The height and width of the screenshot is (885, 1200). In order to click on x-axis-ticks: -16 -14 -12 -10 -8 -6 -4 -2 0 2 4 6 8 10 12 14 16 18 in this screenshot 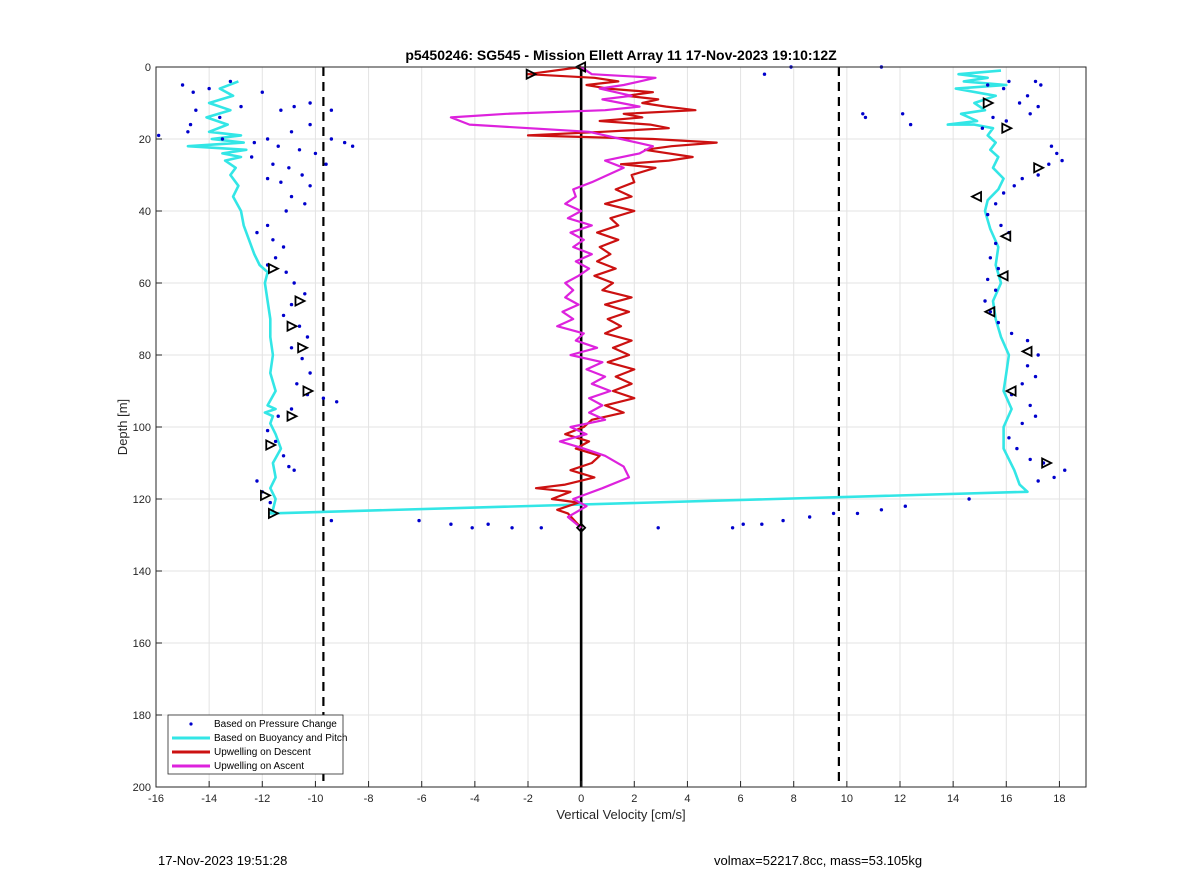, I will do `click(607, 793)`.